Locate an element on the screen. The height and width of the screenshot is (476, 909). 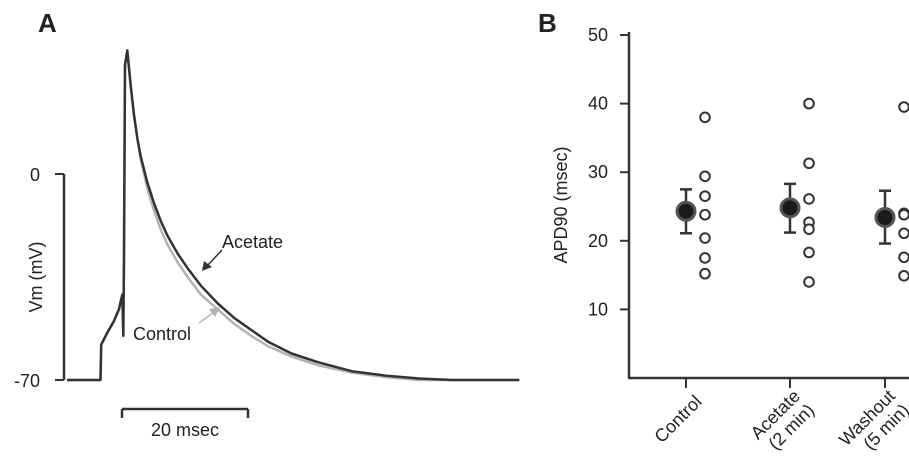
panel-a-y-tick-label-0: 0 is located at coordinates (35, 175).